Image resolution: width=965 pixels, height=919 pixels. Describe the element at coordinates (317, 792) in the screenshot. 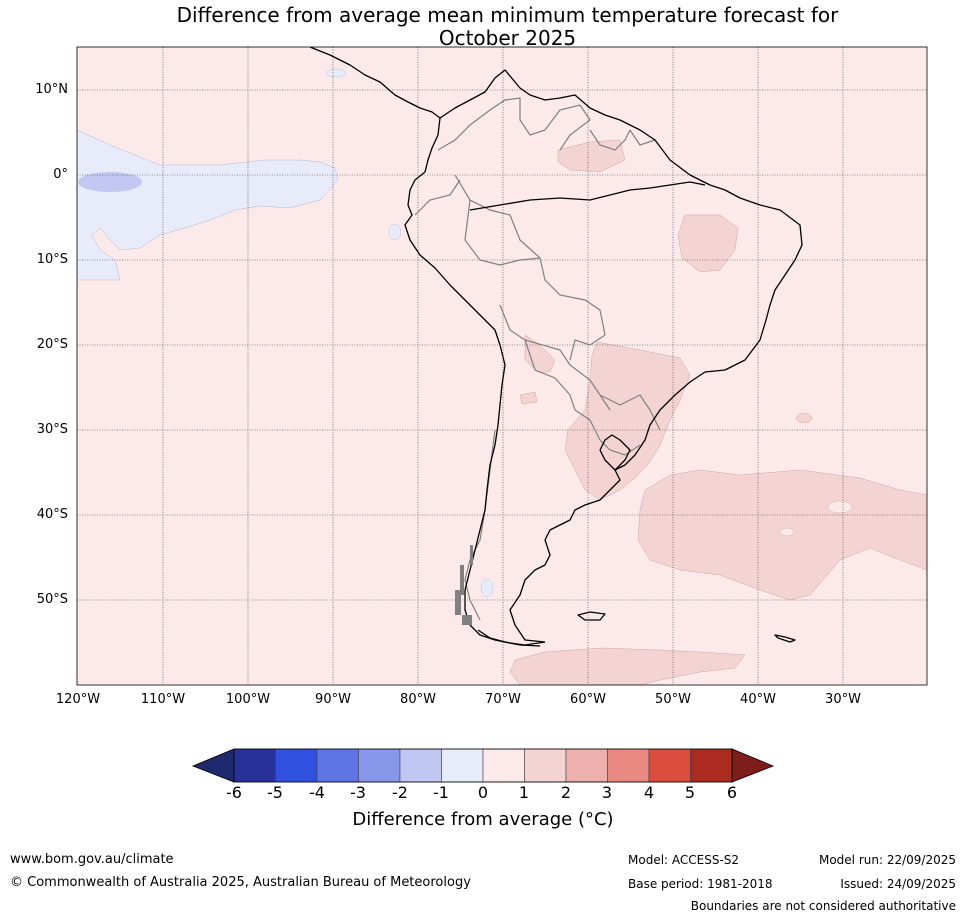

I see `colorbar-tick: -4` at that location.